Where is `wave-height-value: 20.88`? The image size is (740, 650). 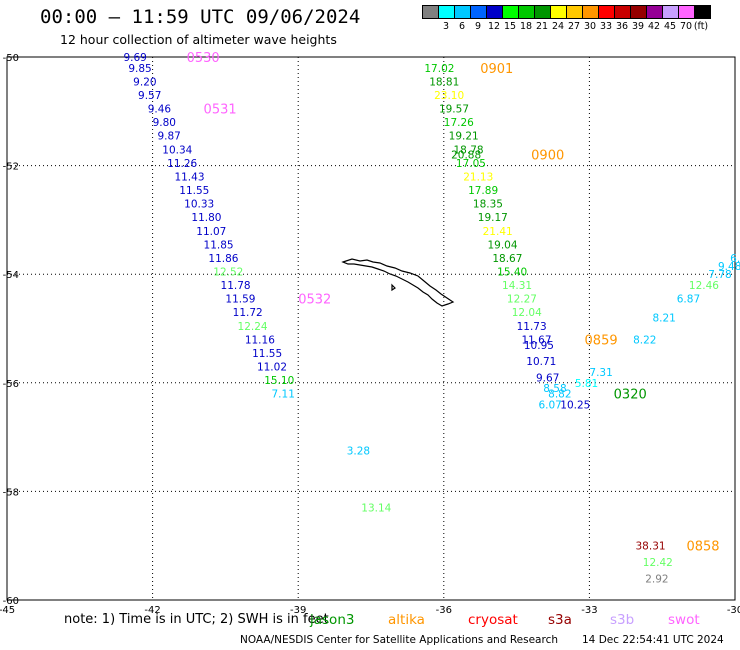
wave-height-value: 20.88 is located at coordinates (466, 156).